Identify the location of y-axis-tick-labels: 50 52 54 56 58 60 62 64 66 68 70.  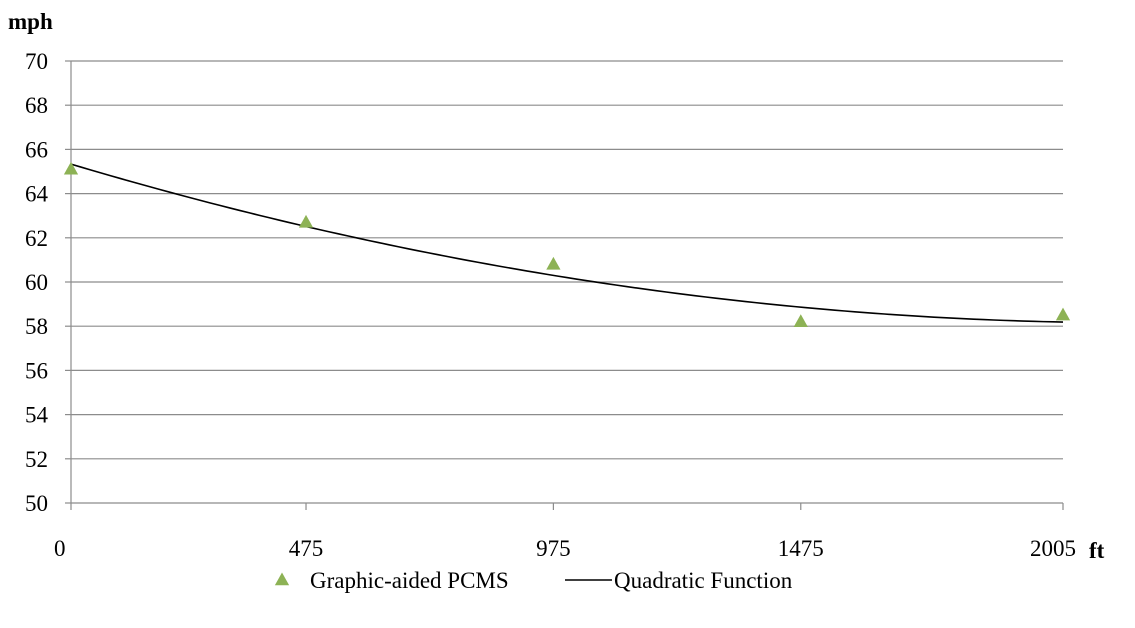
(37, 282).